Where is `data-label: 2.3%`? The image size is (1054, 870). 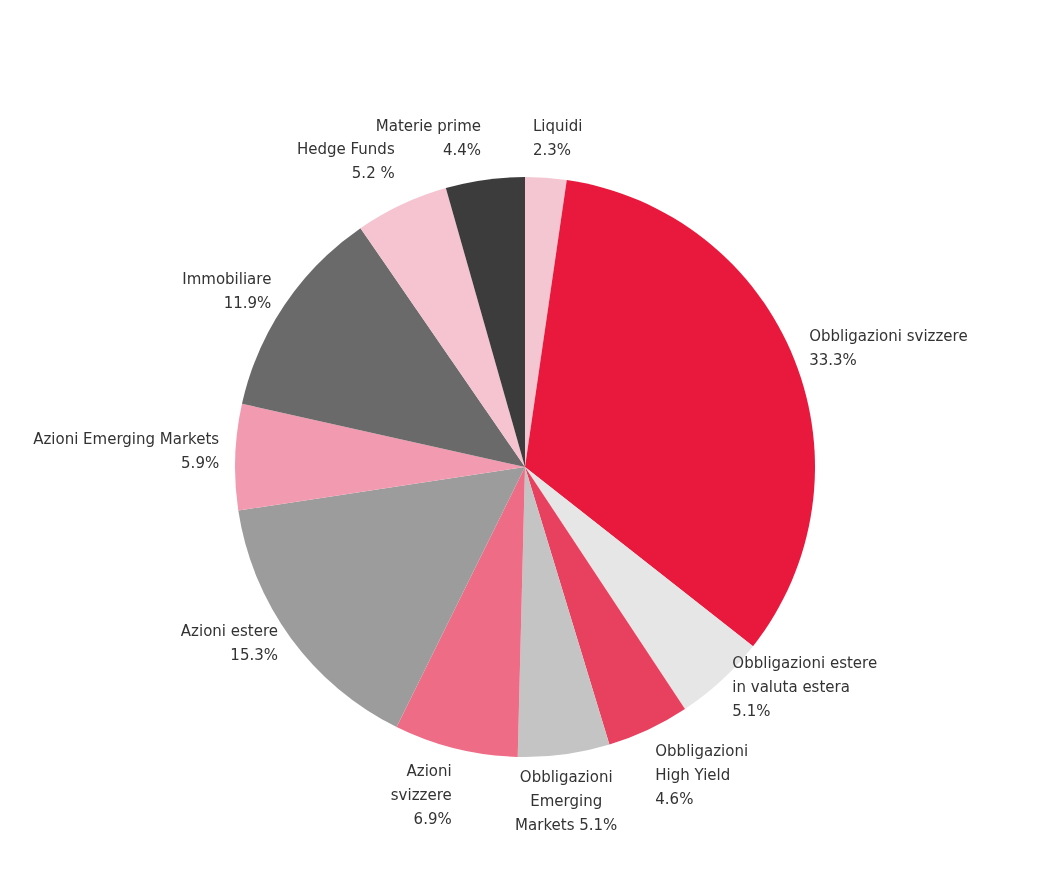 data-label: 2.3% is located at coordinates (552, 150).